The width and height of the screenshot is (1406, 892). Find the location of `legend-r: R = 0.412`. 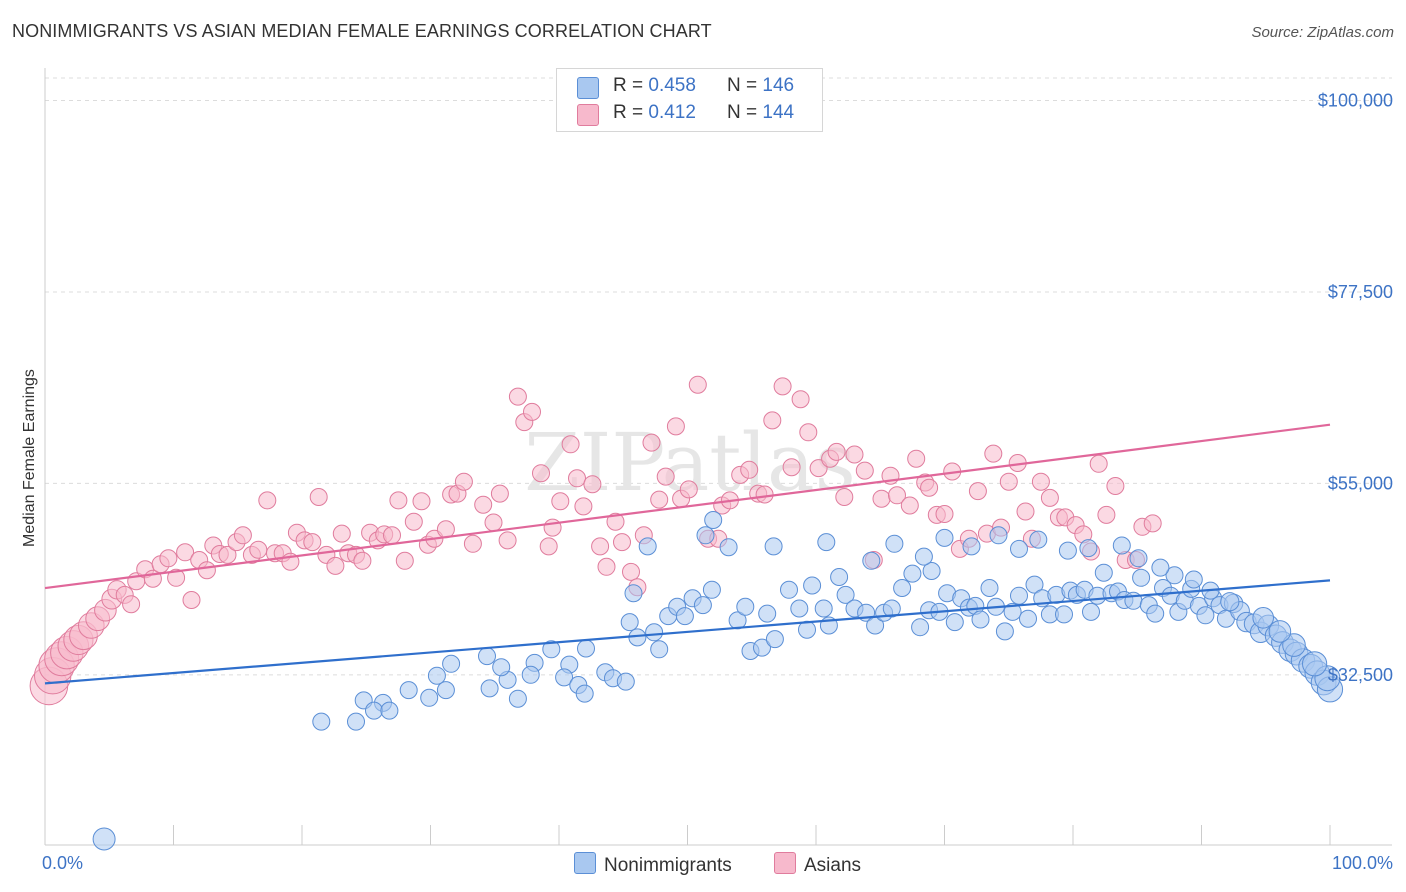

legend-r: R = 0.412 is located at coordinates (654, 113).